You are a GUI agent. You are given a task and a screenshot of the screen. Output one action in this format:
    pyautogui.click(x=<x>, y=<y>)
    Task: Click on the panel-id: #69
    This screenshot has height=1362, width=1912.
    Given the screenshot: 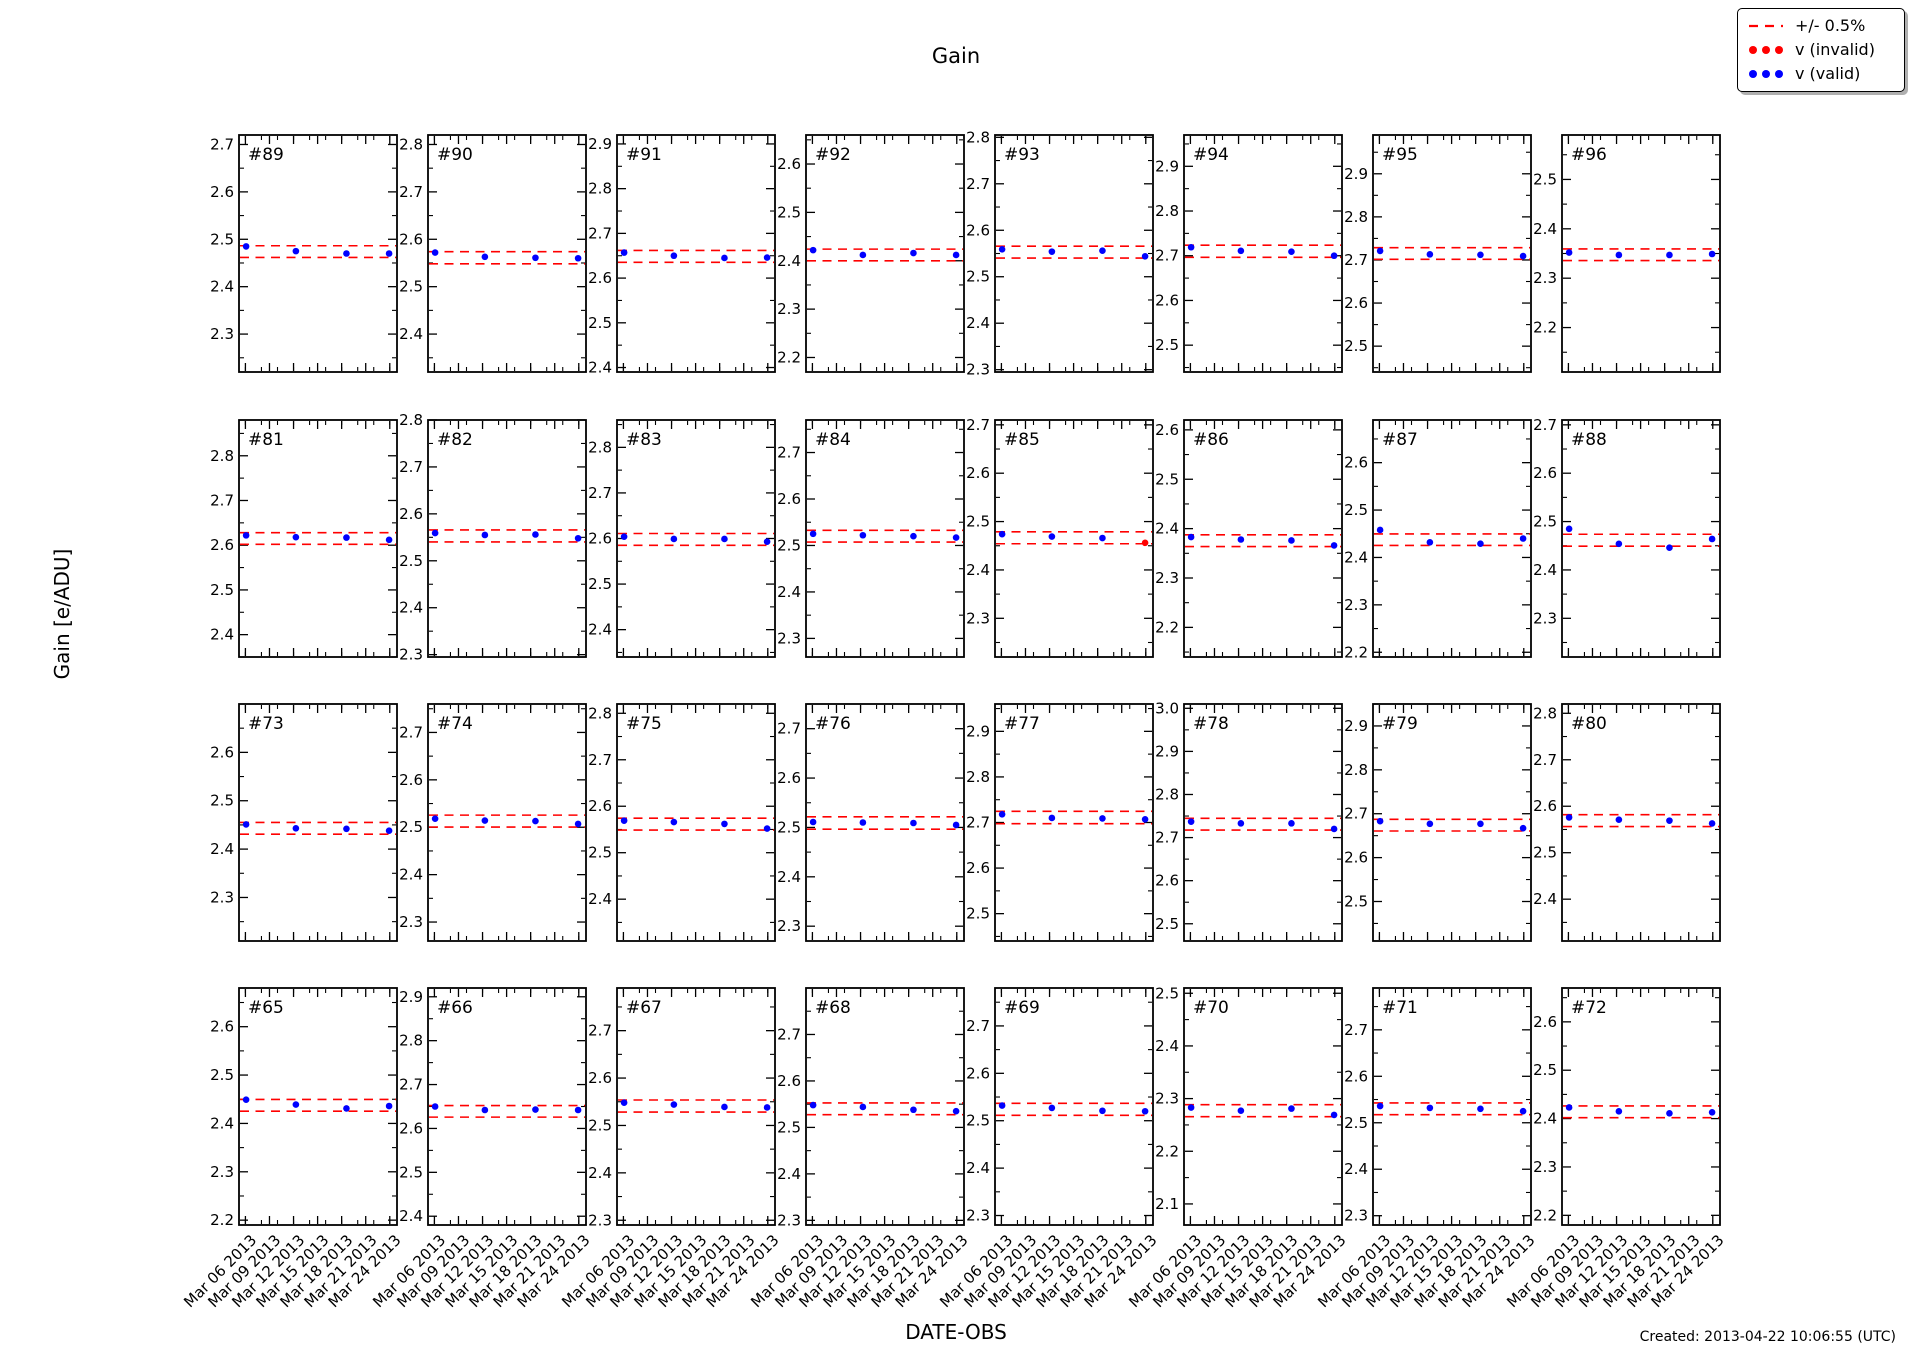 What is the action you would take?
    pyautogui.click(x=1022, y=1008)
    